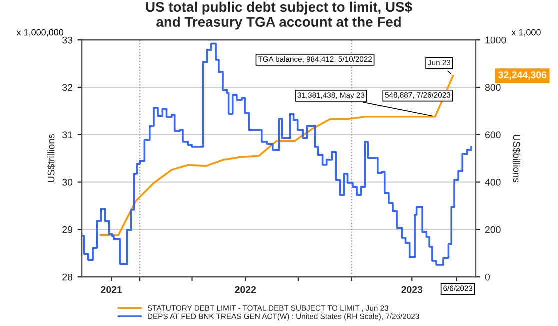 The width and height of the screenshot is (558, 326). I want to click on y2-tick-label: 1000, so click(496, 40).